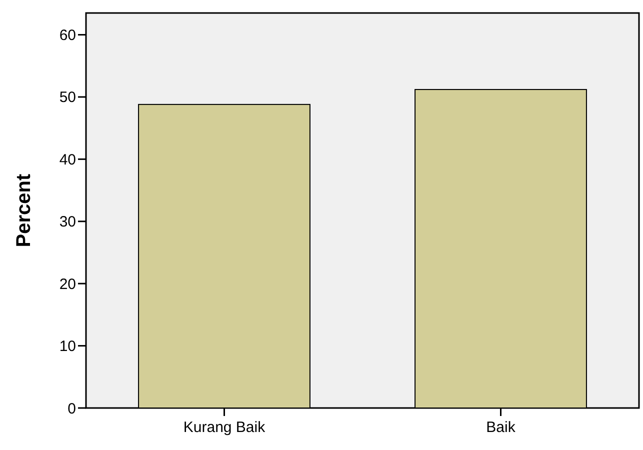 The height and width of the screenshot is (450, 643). What do you see at coordinates (67, 159) in the screenshot?
I see `y-tick-label: 40` at bounding box center [67, 159].